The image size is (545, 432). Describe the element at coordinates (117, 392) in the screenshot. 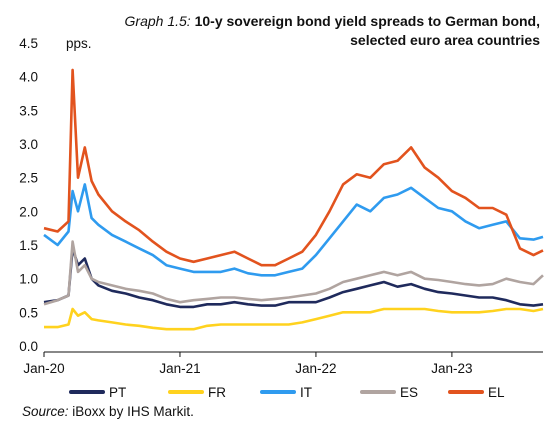

I see `legend-label-pt: PT` at that location.